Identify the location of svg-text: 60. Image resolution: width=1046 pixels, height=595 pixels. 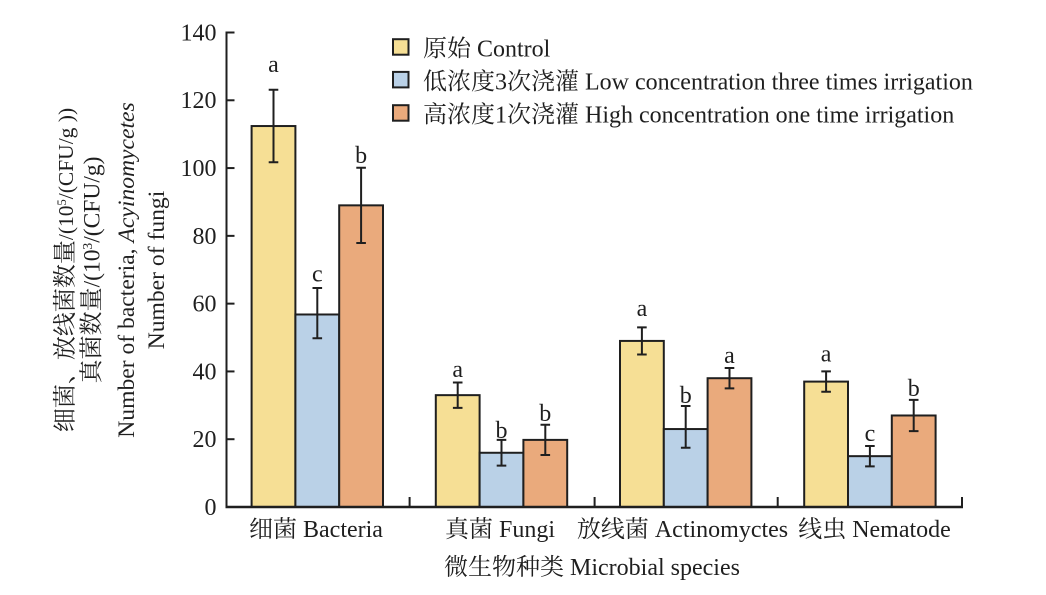
(205, 305).